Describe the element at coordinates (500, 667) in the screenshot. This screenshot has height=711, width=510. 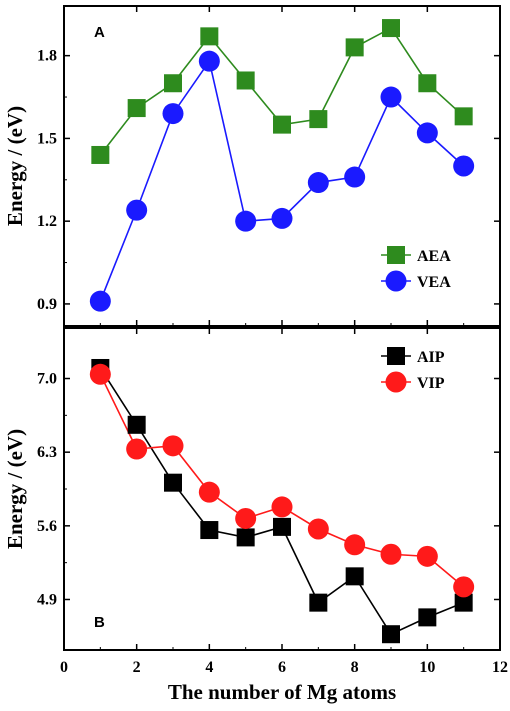
I see `panel-b-xtick-label: 12` at that location.